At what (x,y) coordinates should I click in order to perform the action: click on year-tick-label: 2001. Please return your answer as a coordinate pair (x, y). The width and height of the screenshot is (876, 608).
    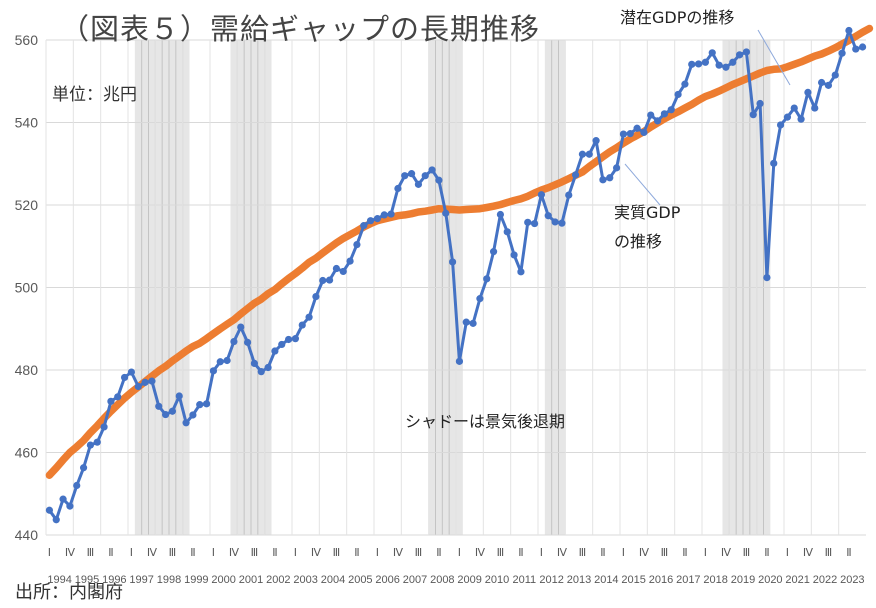
    Looking at the image, I should click on (251, 580).